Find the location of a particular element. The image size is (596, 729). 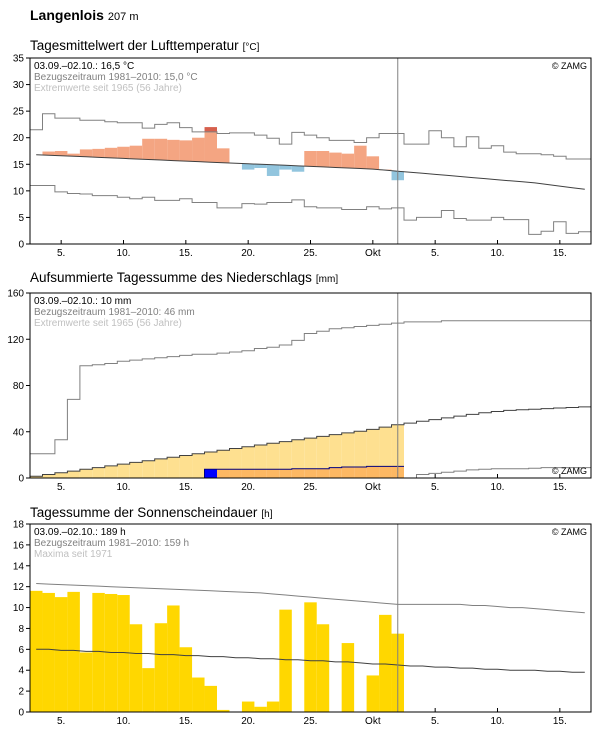

y-tick-label: 30 is located at coordinates (19, 85).